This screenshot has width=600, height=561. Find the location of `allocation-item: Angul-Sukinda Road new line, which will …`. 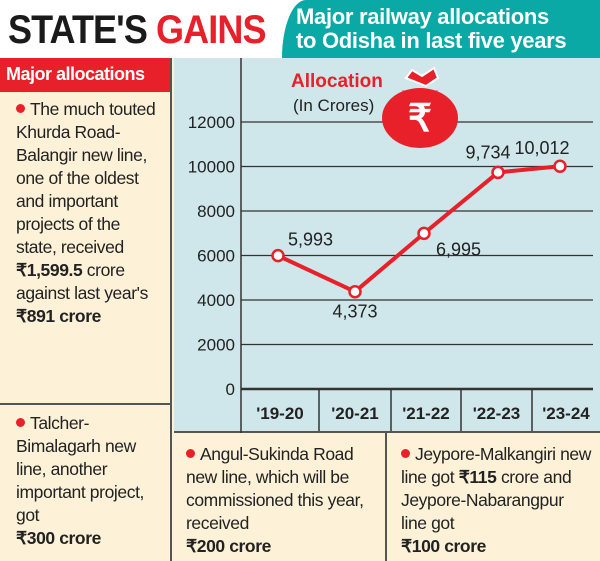

allocation-item: Angul-Sukinda Road new line, which will … is located at coordinates (279, 495).